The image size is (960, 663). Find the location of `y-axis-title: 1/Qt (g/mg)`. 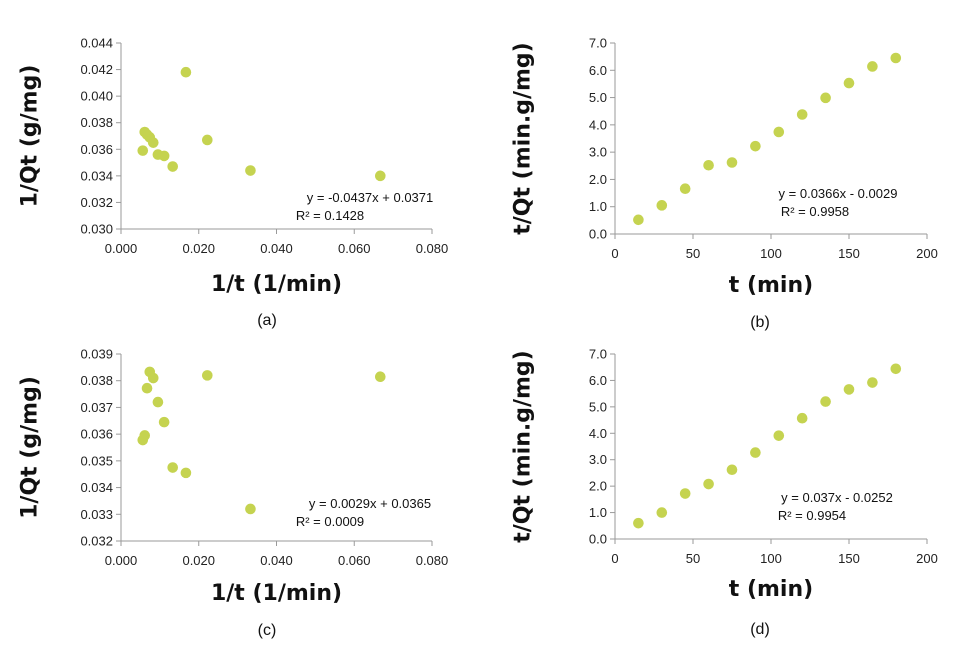

y-axis-title: 1/Qt (g/mg) is located at coordinates (30, 136).